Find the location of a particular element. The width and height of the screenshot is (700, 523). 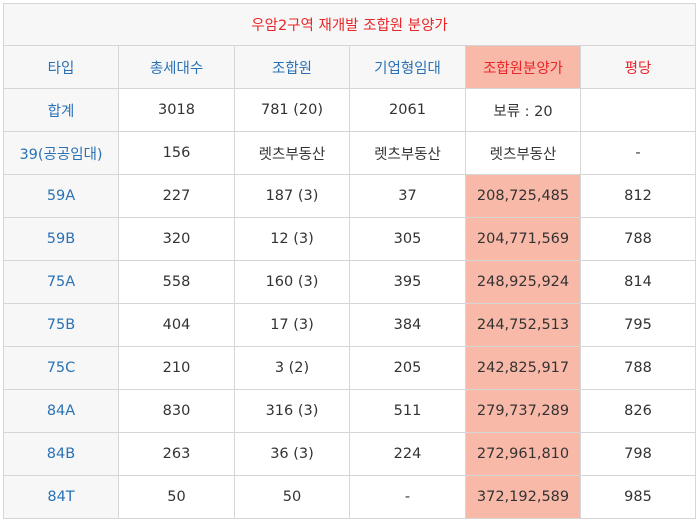

cell-total-units: 50 is located at coordinates (176, 497).